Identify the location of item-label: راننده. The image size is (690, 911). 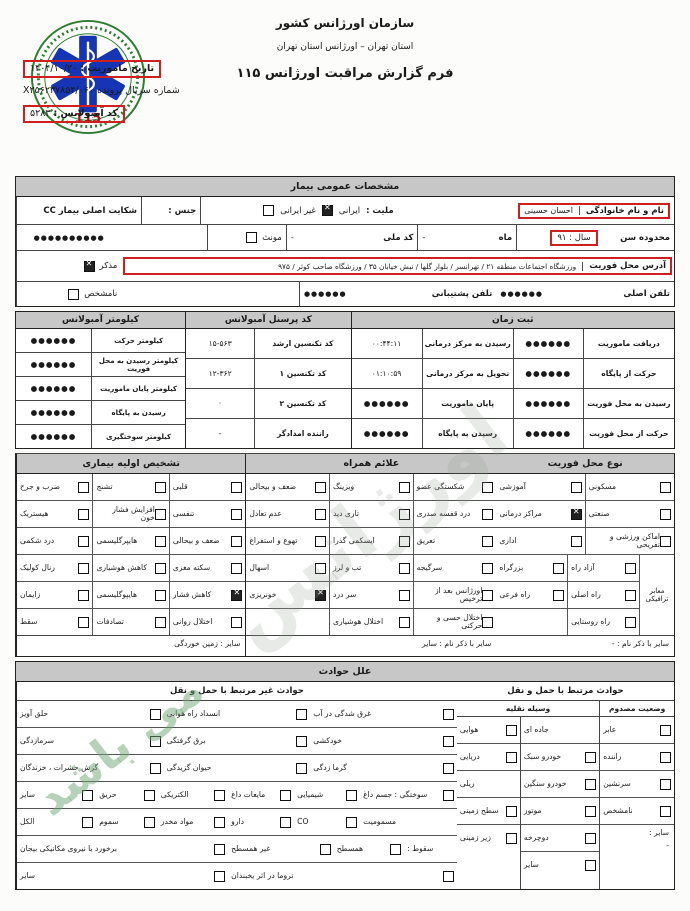
(612, 756).